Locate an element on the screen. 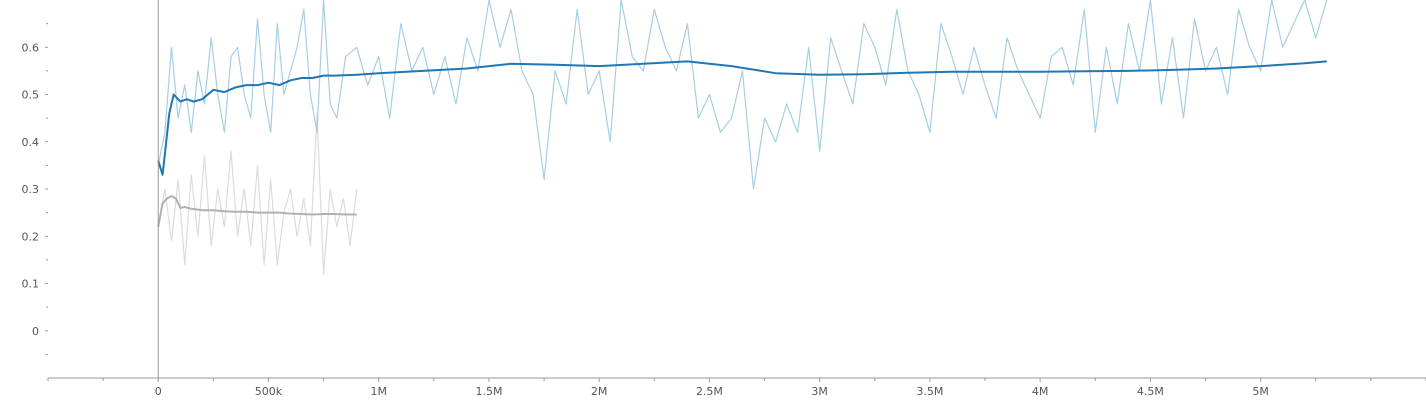 This screenshot has height=400, width=1426. x-tick-label: 3.5M is located at coordinates (929, 391).